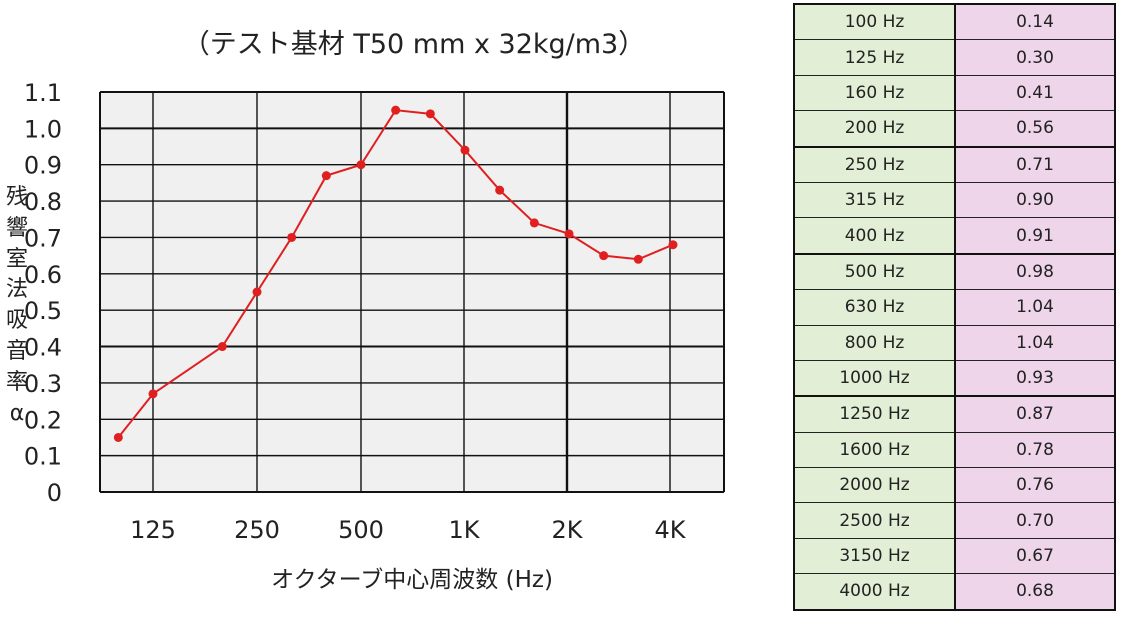  Describe the element at coordinates (1035, 414) in the screenshot. I see `table-cell-value: 0.87` at that location.